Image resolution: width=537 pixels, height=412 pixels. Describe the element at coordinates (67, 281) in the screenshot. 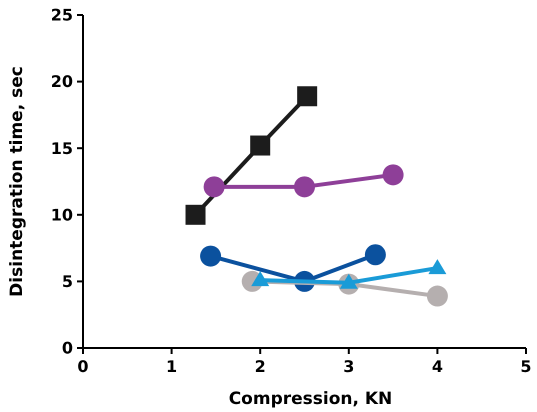

I see `y-tick-label: 5` at that location.